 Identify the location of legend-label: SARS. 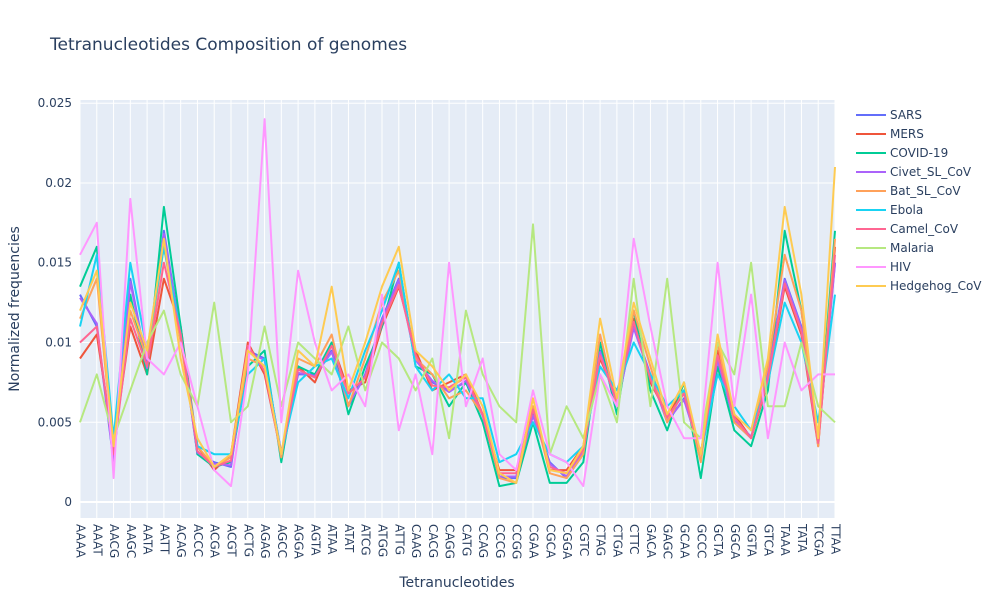
(906, 115).